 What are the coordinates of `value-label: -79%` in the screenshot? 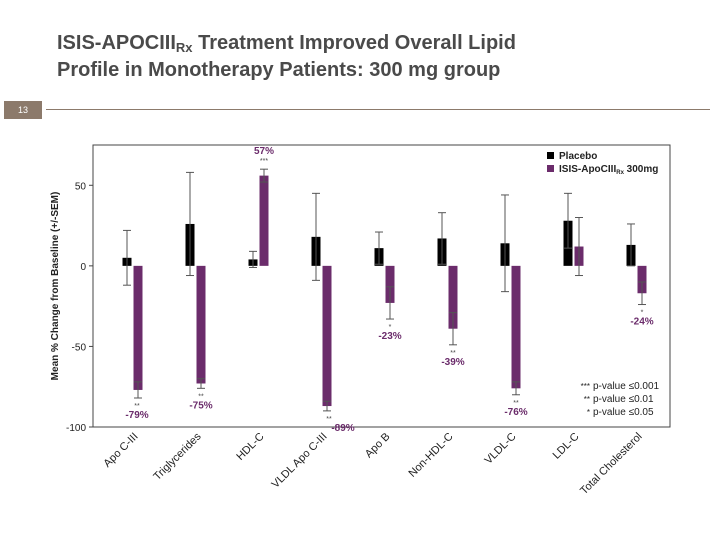 It's located at (136, 415).